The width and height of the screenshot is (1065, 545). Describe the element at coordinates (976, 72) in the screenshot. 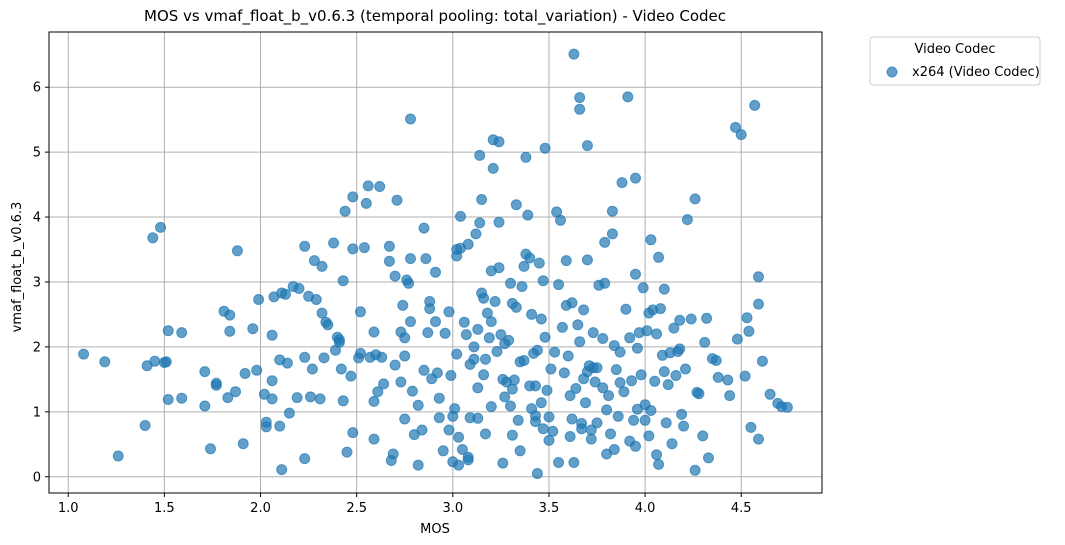

I see `legend-label-x264: x264 (Video Codec)` at that location.